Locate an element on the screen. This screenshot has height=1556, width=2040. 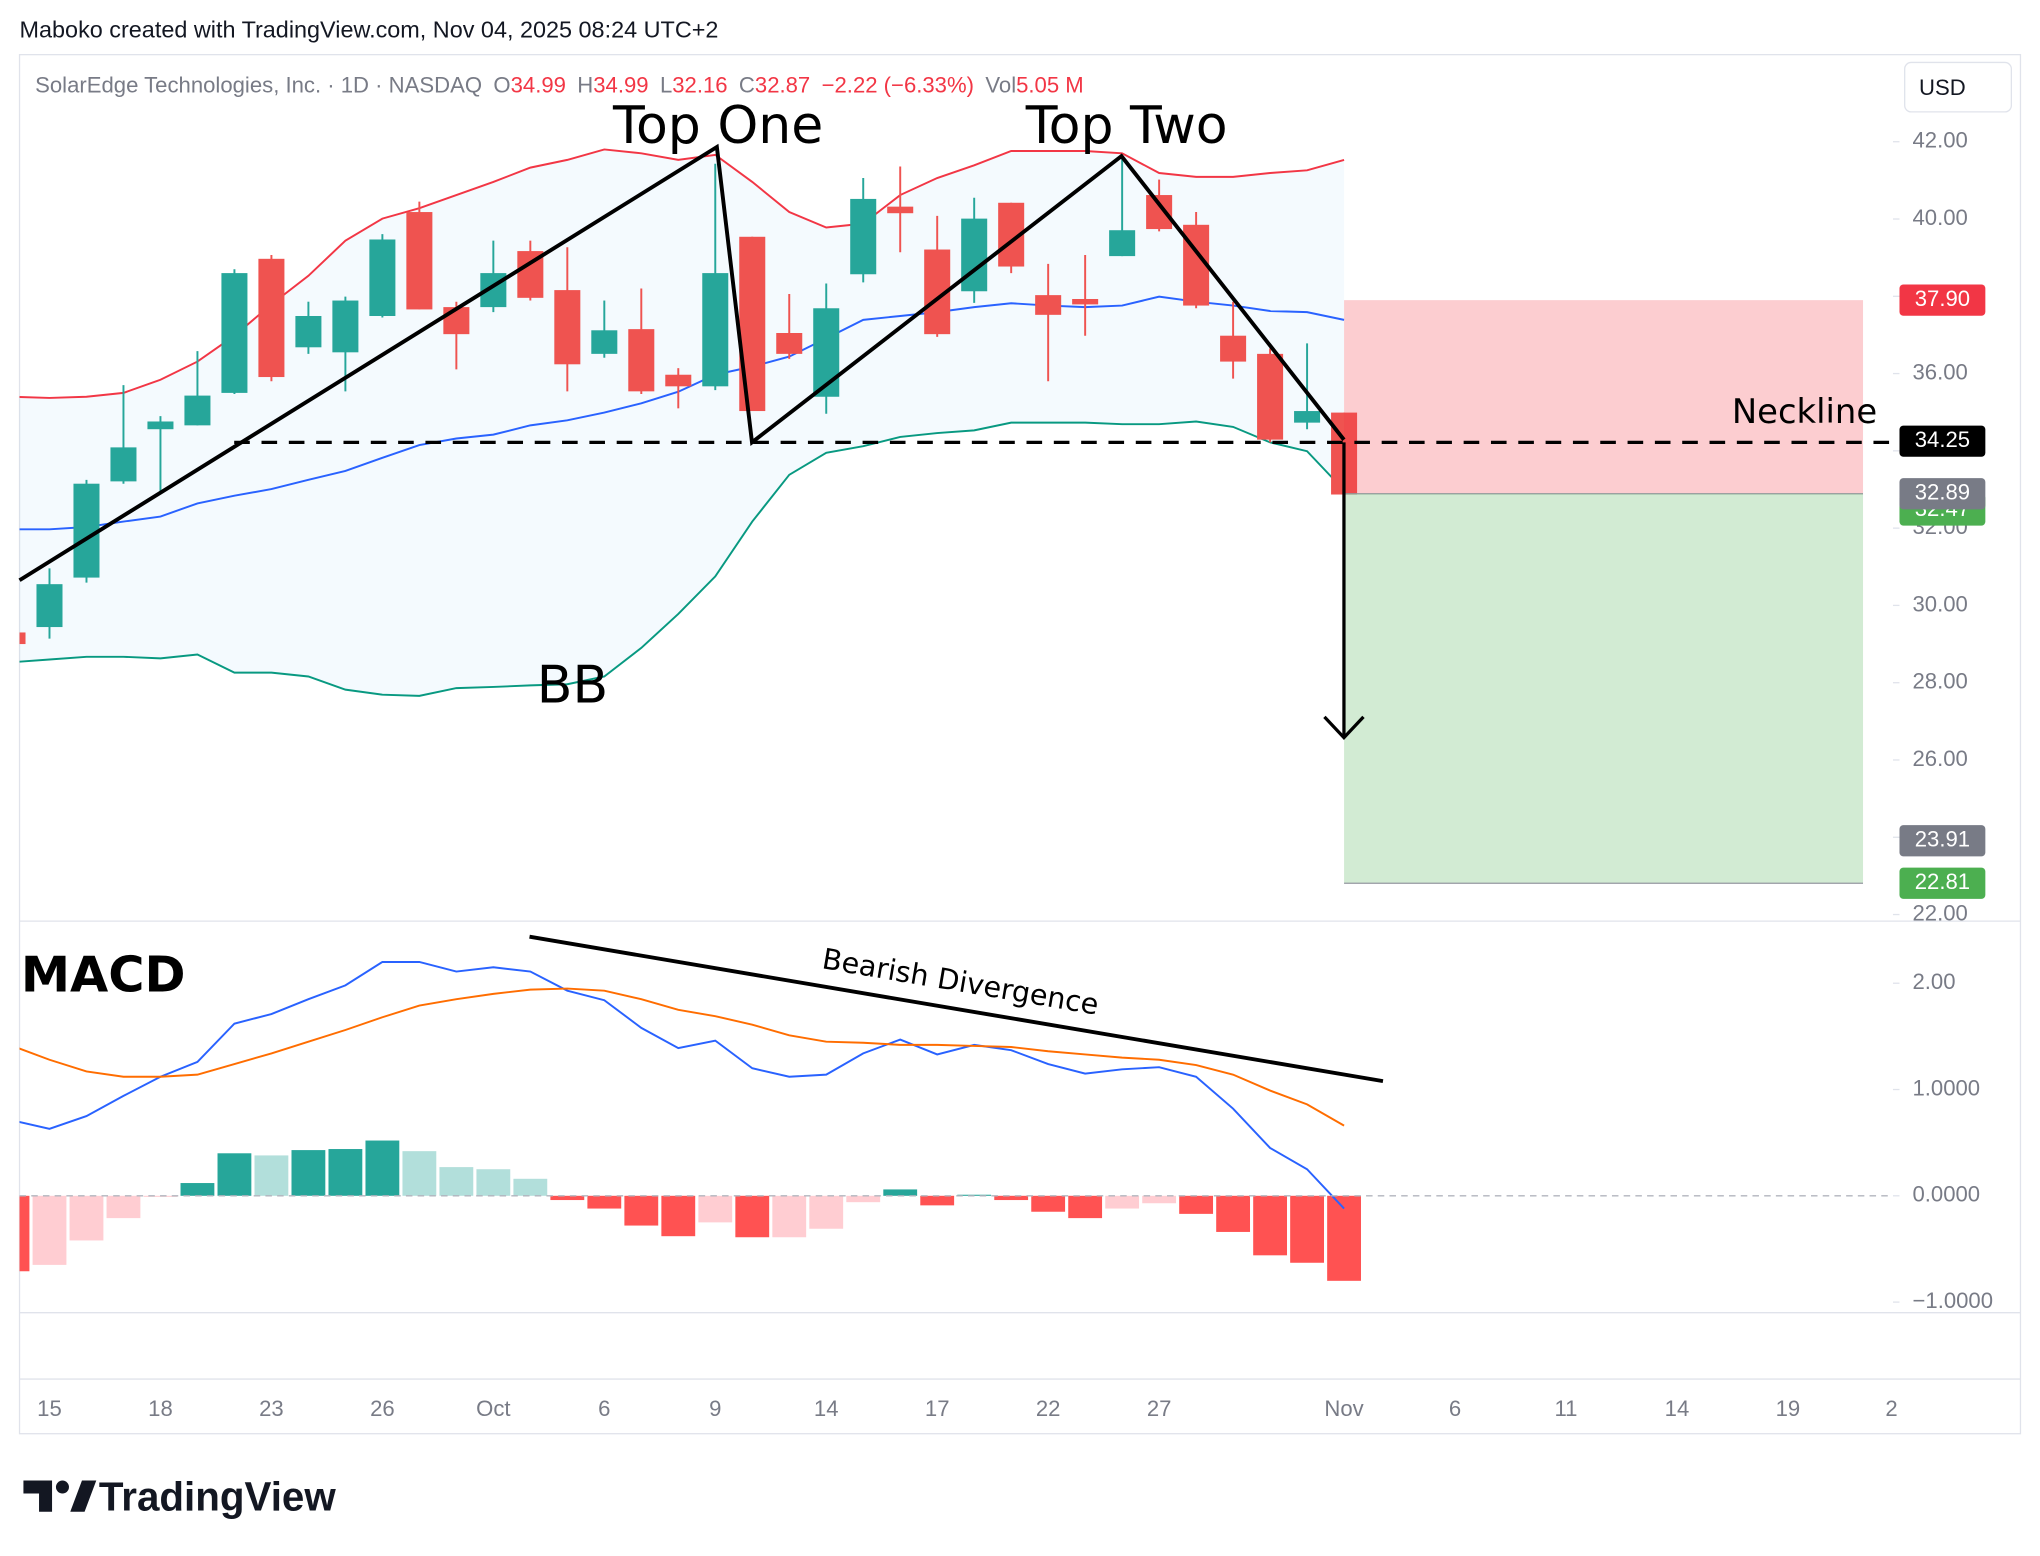
x-tick-label: 17 is located at coordinates (937, 1408).